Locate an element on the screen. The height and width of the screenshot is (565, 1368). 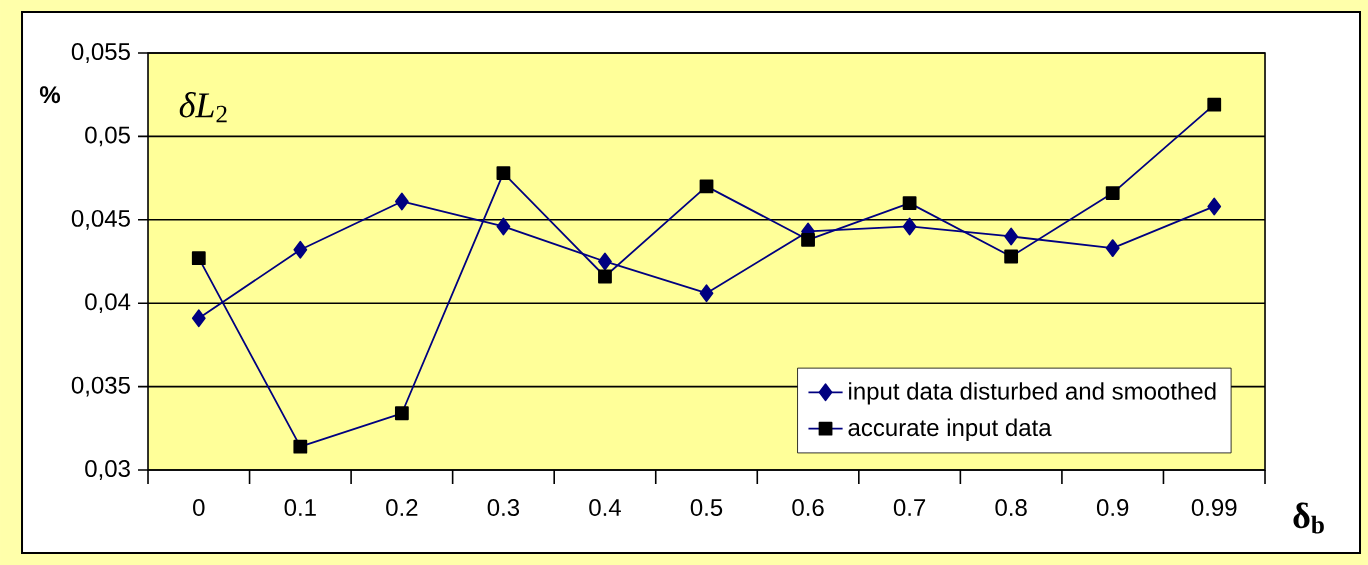
y-tick-label: 0,04 is located at coordinates (108, 303).